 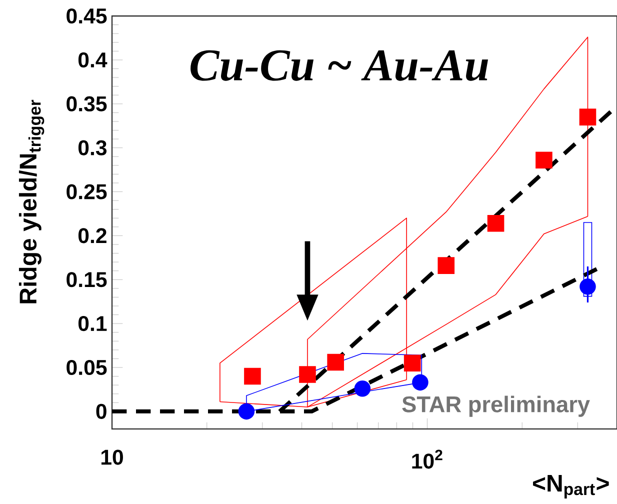 I want to click on y-tick-label: 0.15, so click(x=86, y=280).